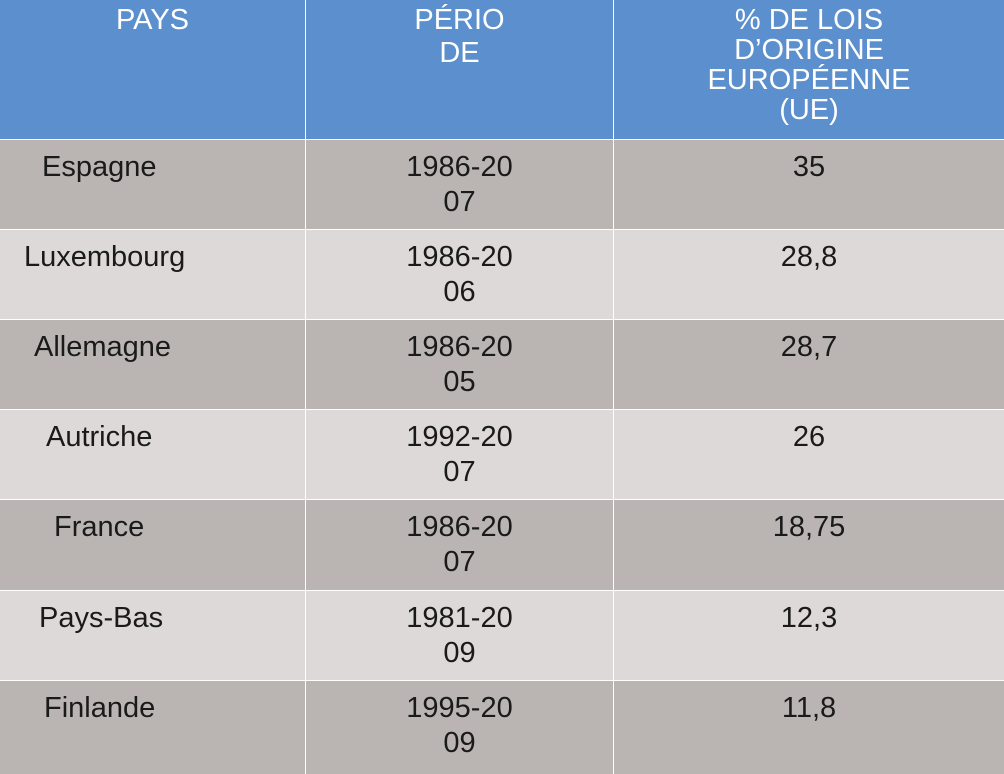 Image resolution: width=1004 pixels, height=774 pixels. Describe the element at coordinates (152, 20) in the screenshot. I see `header-country-line-1: PAYS` at that location.